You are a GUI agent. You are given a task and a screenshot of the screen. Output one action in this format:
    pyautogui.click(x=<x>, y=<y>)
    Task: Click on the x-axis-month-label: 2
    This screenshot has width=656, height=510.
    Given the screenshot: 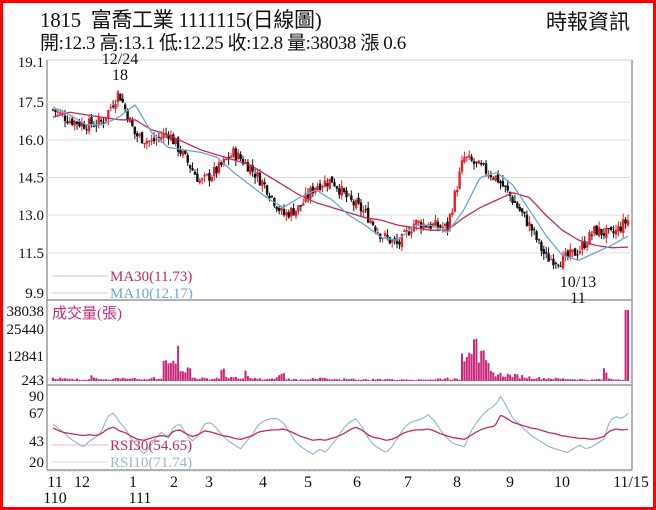 What is the action you would take?
    pyautogui.click(x=174, y=482)
    